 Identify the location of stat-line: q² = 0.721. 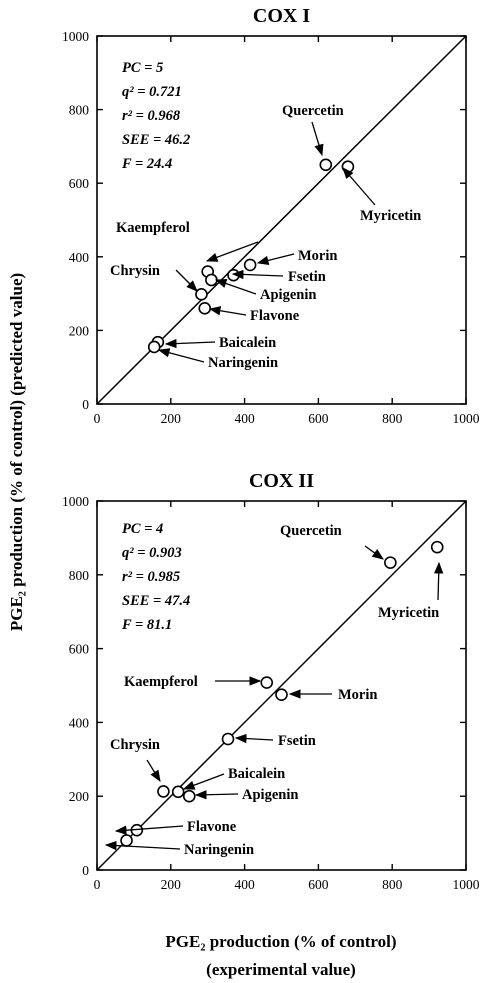
(152, 92).